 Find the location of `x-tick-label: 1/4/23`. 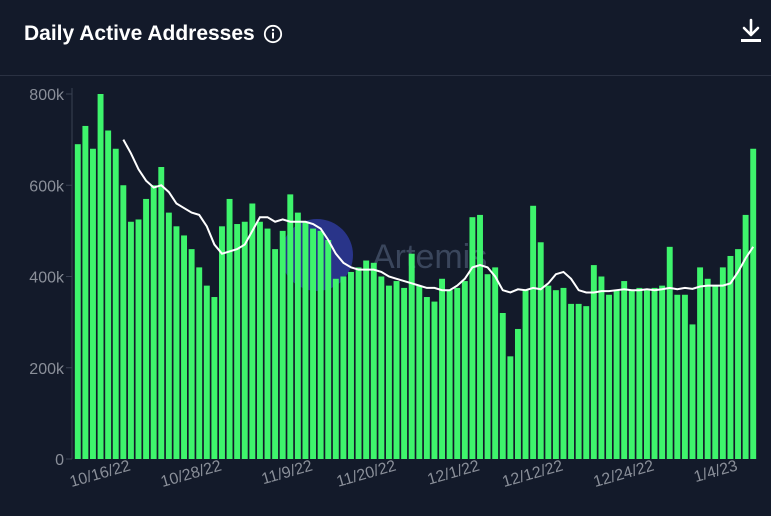

x-tick-label: 1/4/23 is located at coordinates (716, 471).